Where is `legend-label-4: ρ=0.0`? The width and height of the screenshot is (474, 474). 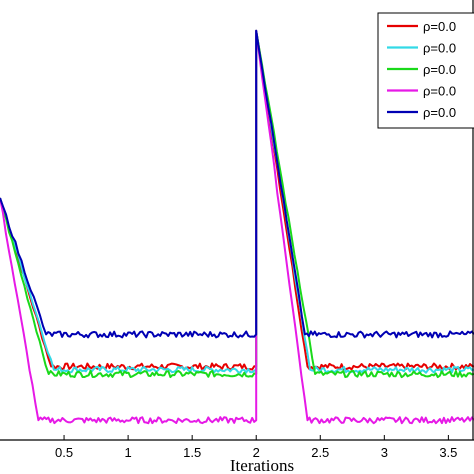
legend-label-4: ρ=0.0 is located at coordinates (439, 91).